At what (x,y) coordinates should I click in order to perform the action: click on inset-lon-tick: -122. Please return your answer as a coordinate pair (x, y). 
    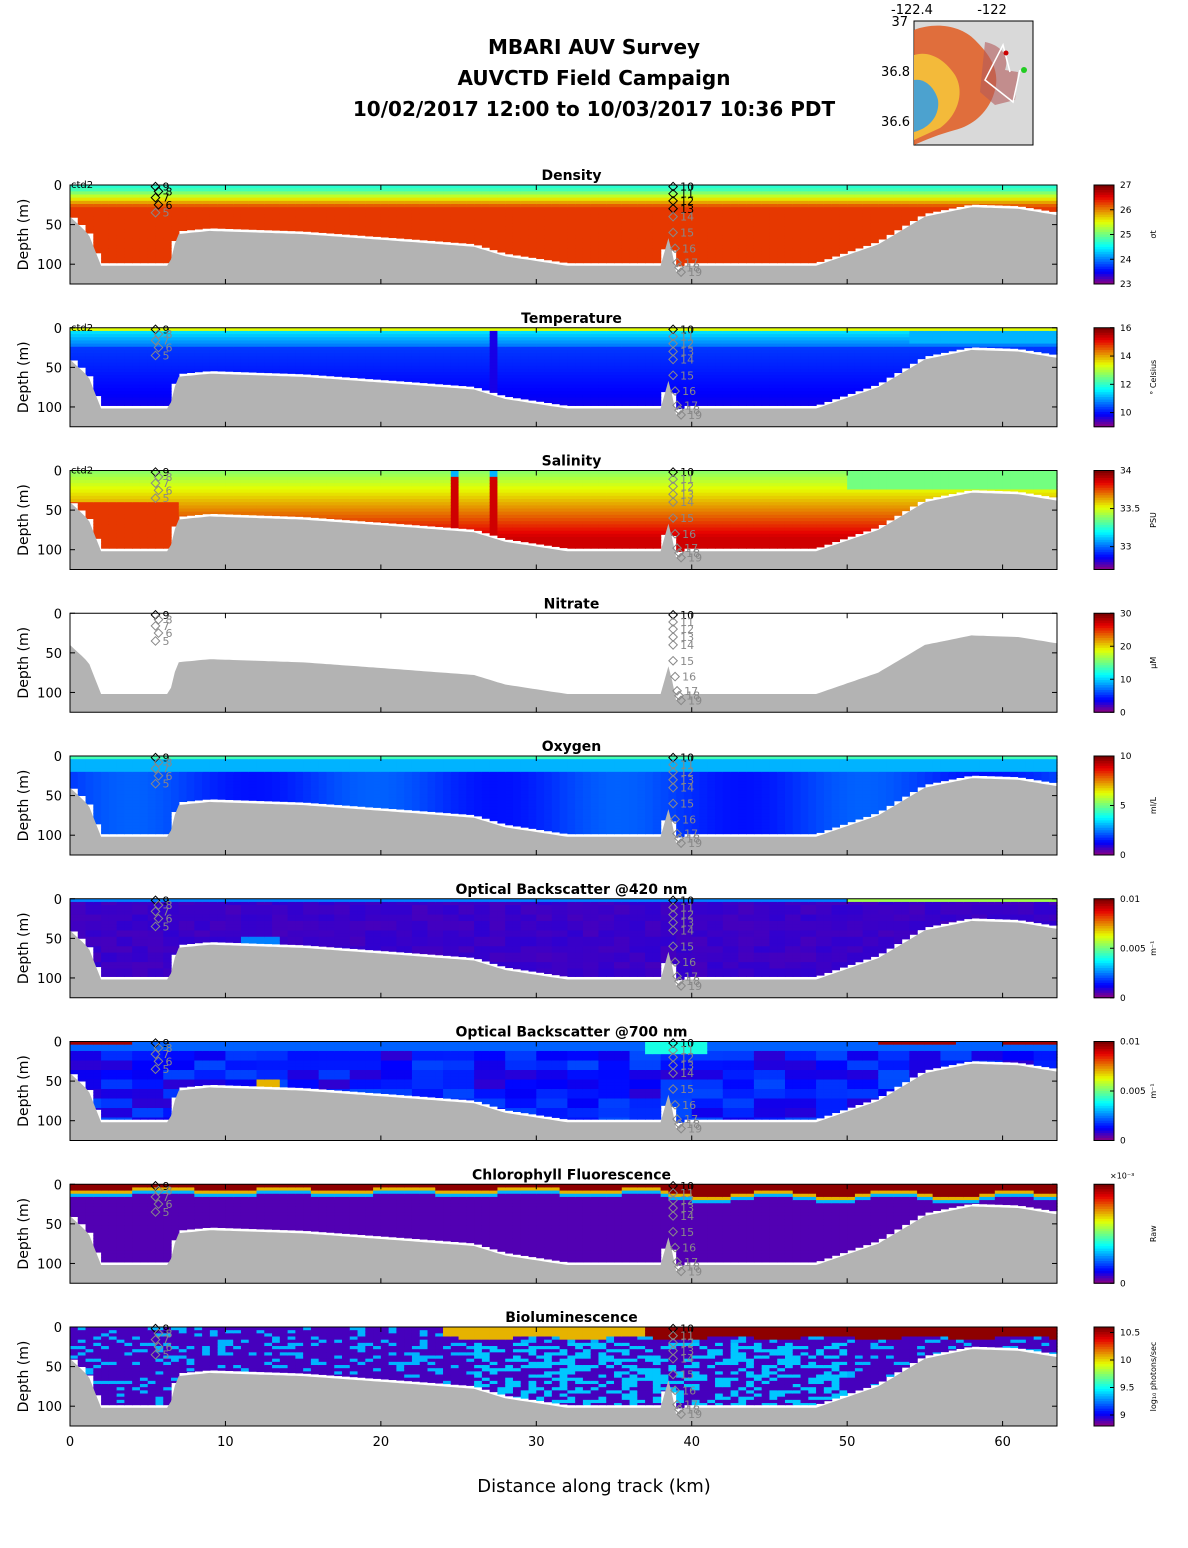
    Looking at the image, I should click on (992, 10).